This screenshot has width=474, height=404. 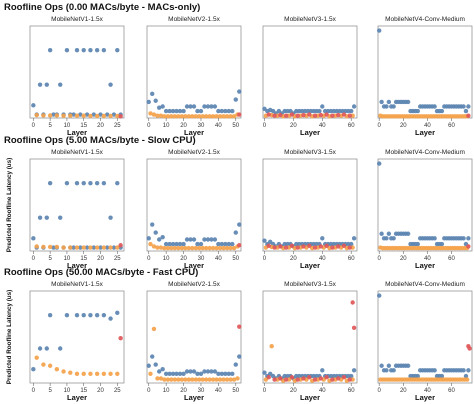 I want to click on y-axis-label: Predicted Roofline Latency (us), so click(x=9, y=205).